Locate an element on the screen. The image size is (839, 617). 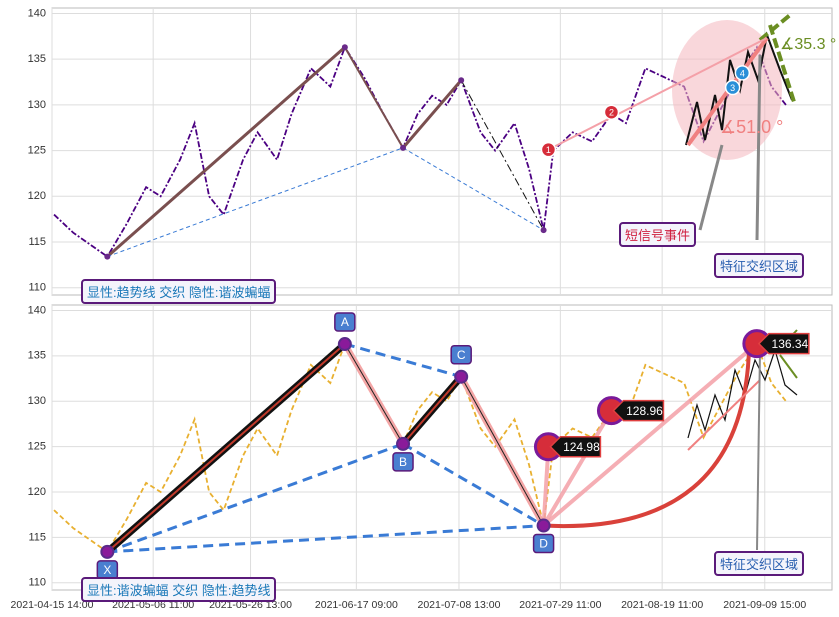
signal-label: 1 is located at coordinates (548, 150).